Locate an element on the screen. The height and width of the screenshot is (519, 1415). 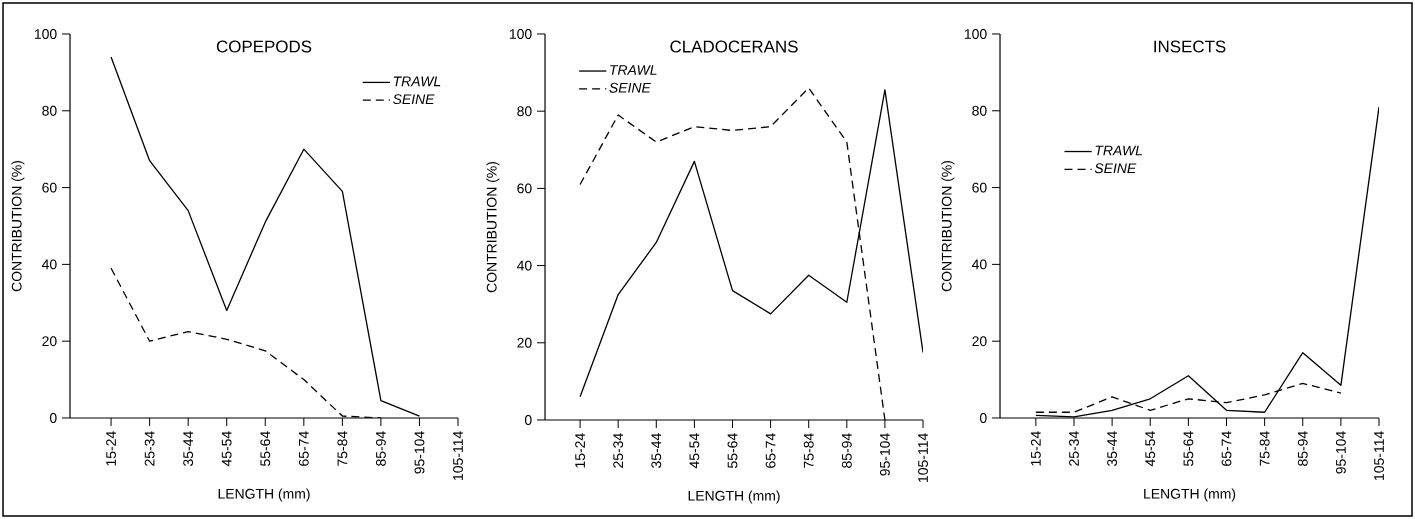
chart-title: COPEPODS is located at coordinates (264, 46).